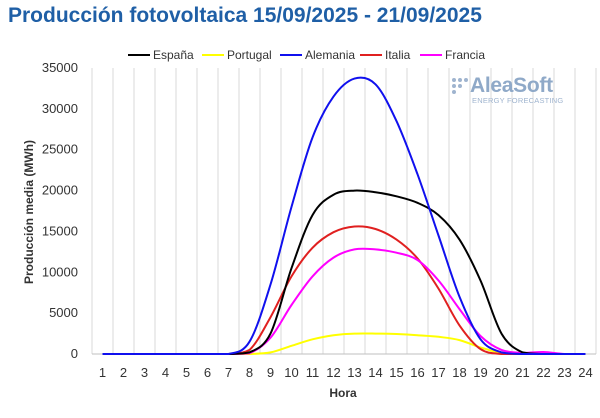 The image size is (600, 418). What do you see at coordinates (249, 55) in the screenshot?
I see `legend-label-portugal: Portugal` at bounding box center [249, 55].